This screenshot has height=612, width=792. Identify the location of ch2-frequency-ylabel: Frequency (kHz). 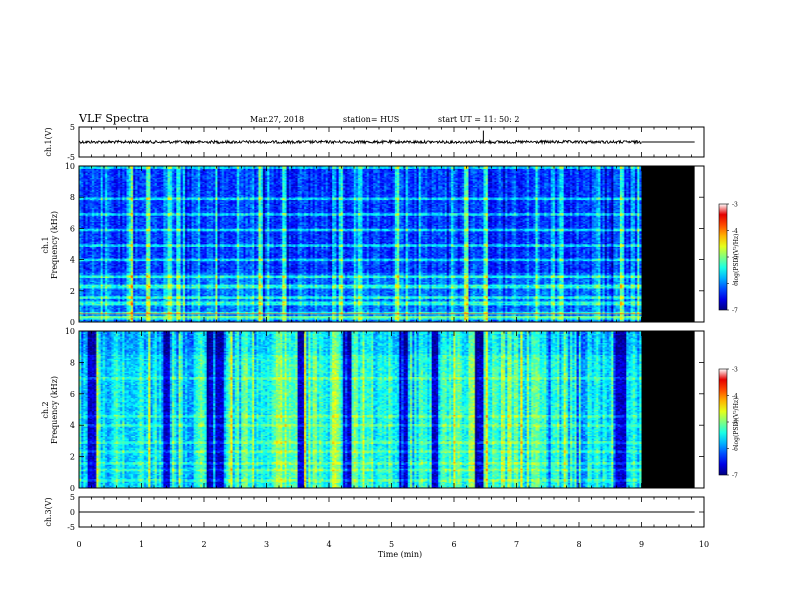
(54, 410).